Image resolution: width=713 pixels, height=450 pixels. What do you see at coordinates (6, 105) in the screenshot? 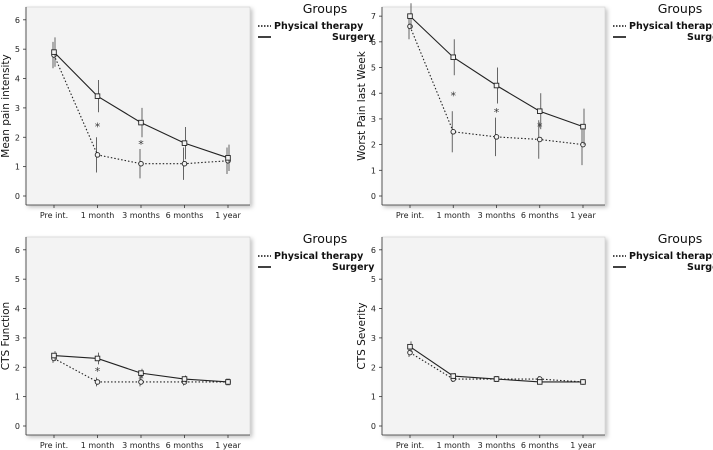
I see `y-axis-label: Mean pain intensity` at bounding box center [6, 105].